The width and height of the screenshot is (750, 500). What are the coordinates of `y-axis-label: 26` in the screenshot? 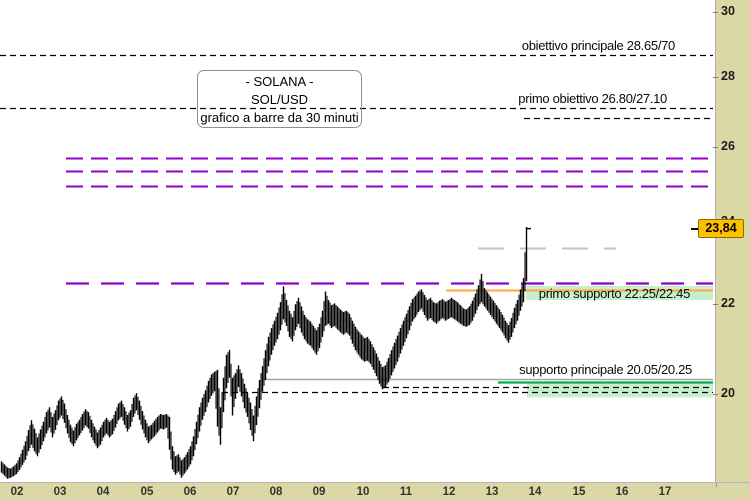 It's located at (728, 146).